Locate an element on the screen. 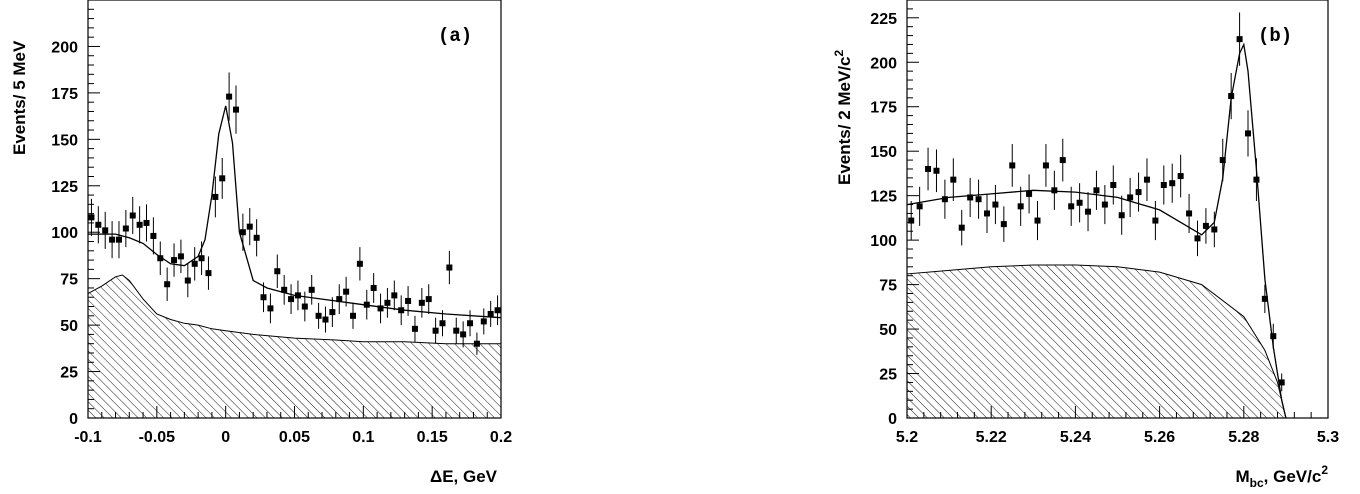  panel-b-x-axis-title-rest: , GeV/c is located at coordinates (1293, 476).